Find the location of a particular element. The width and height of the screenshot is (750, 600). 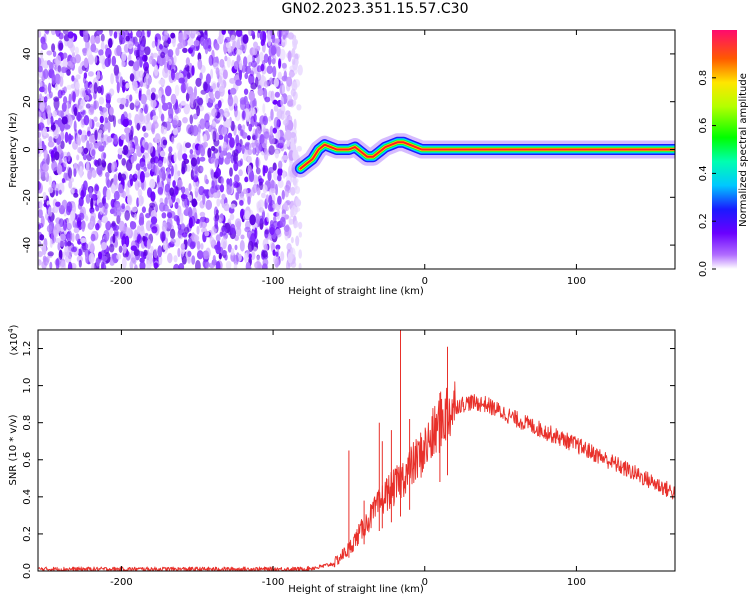

x-tick-label: -200 is located at coordinates (121, 281).